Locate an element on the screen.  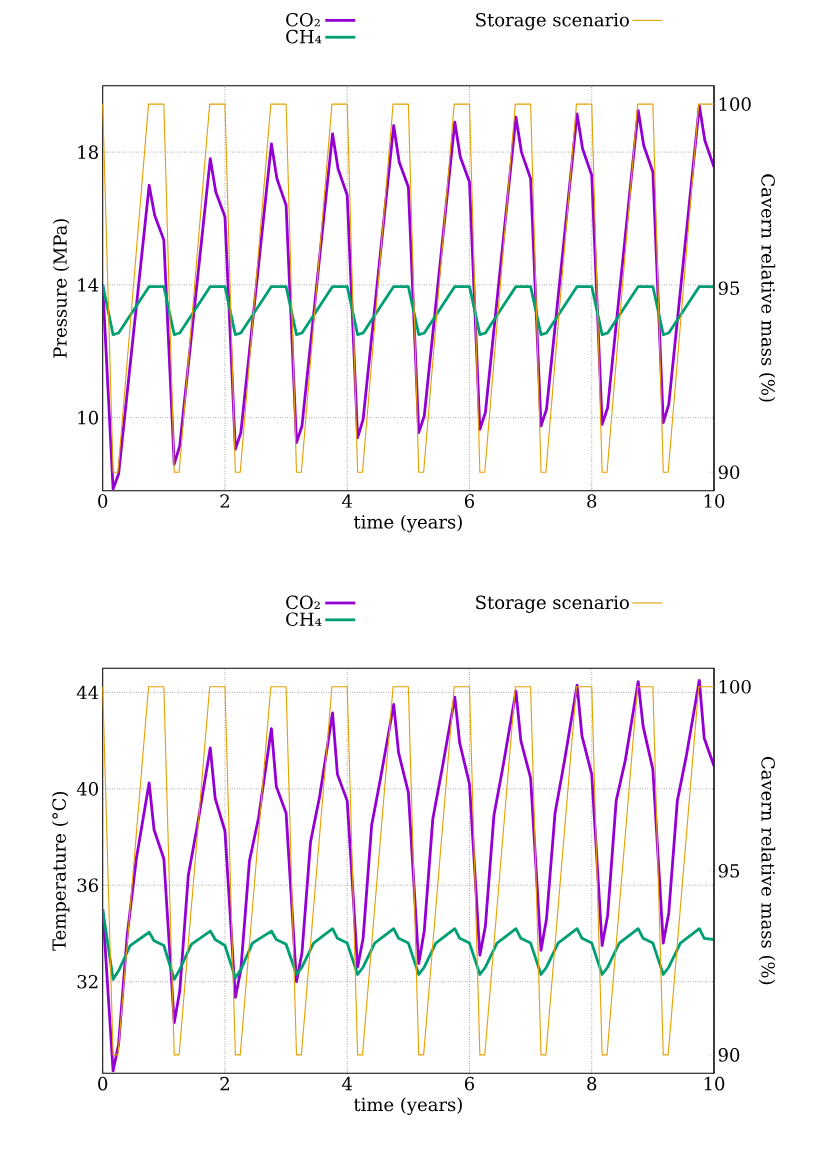
y-tick-label: 14 is located at coordinates (88, 285).